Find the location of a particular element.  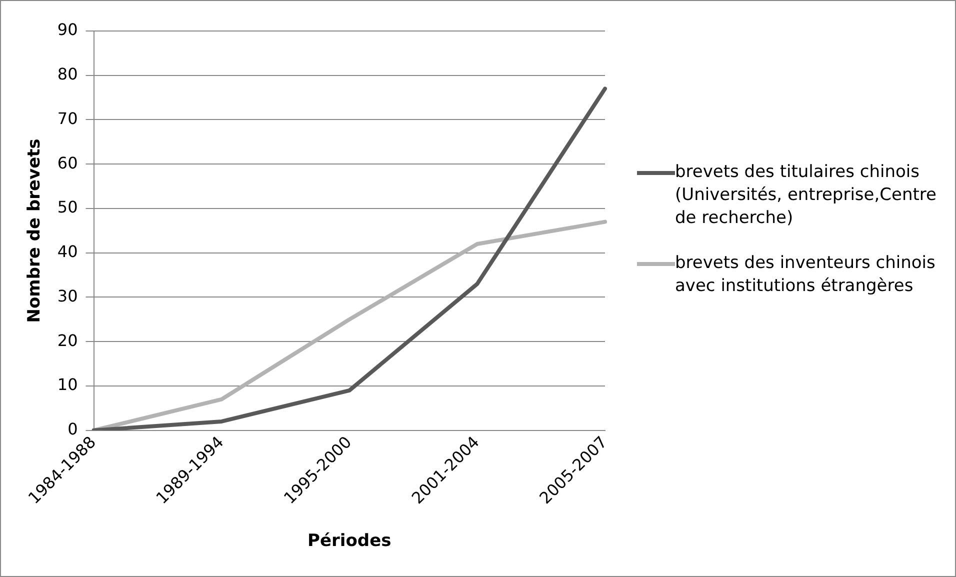

y-axis-title: Nombre de brevets is located at coordinates (34, 230).